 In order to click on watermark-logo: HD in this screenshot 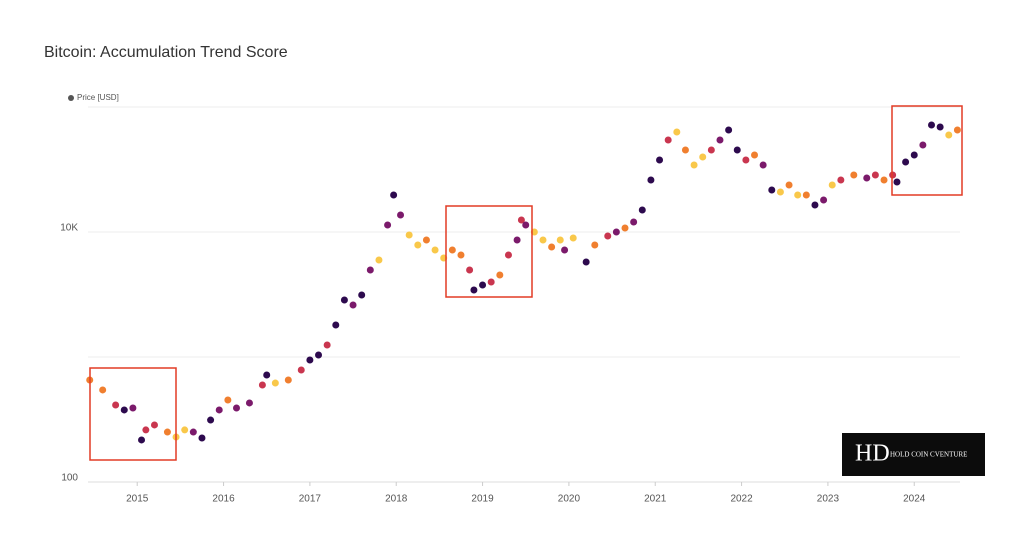, I will do `click(872, 454)`.